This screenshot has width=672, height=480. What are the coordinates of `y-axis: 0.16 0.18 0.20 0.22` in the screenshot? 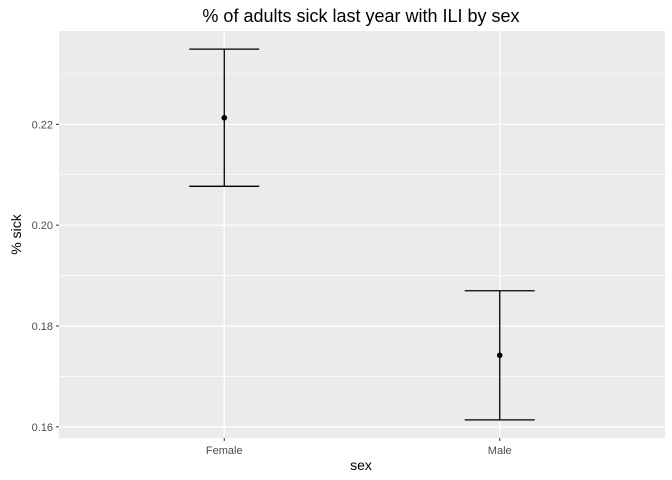 It's located at (45, 276).